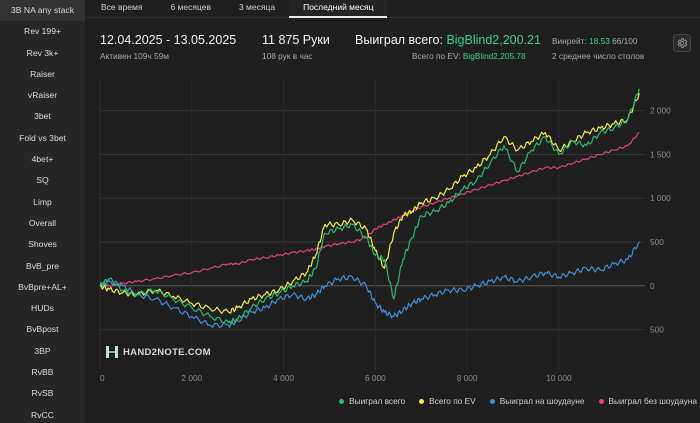 This screenshot has height=423, width=700. Describe the element at coordinates (42, 31) in the screenshot. I see `sidebar-item: Rev 199+` at that location.